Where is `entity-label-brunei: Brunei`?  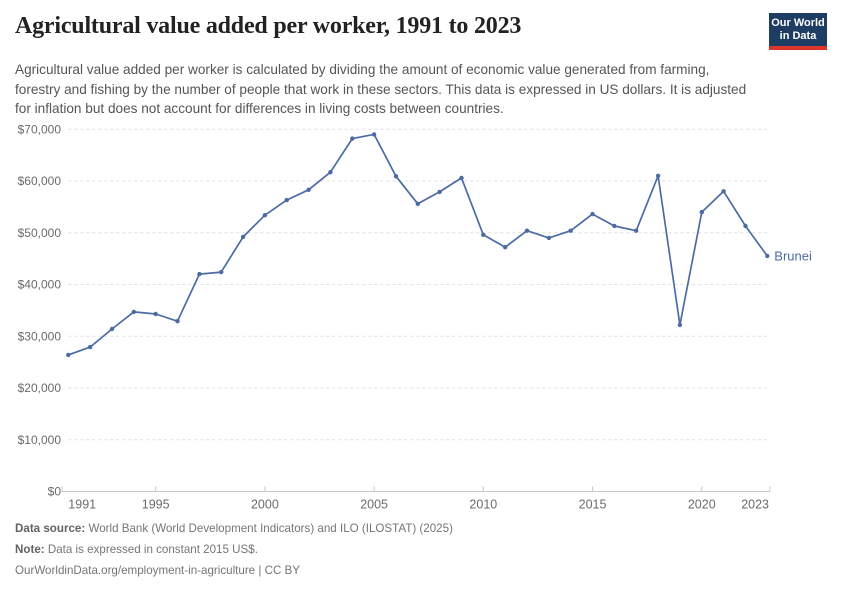
entity-label-brunei: Brunei is located at coordinates (793, 256).